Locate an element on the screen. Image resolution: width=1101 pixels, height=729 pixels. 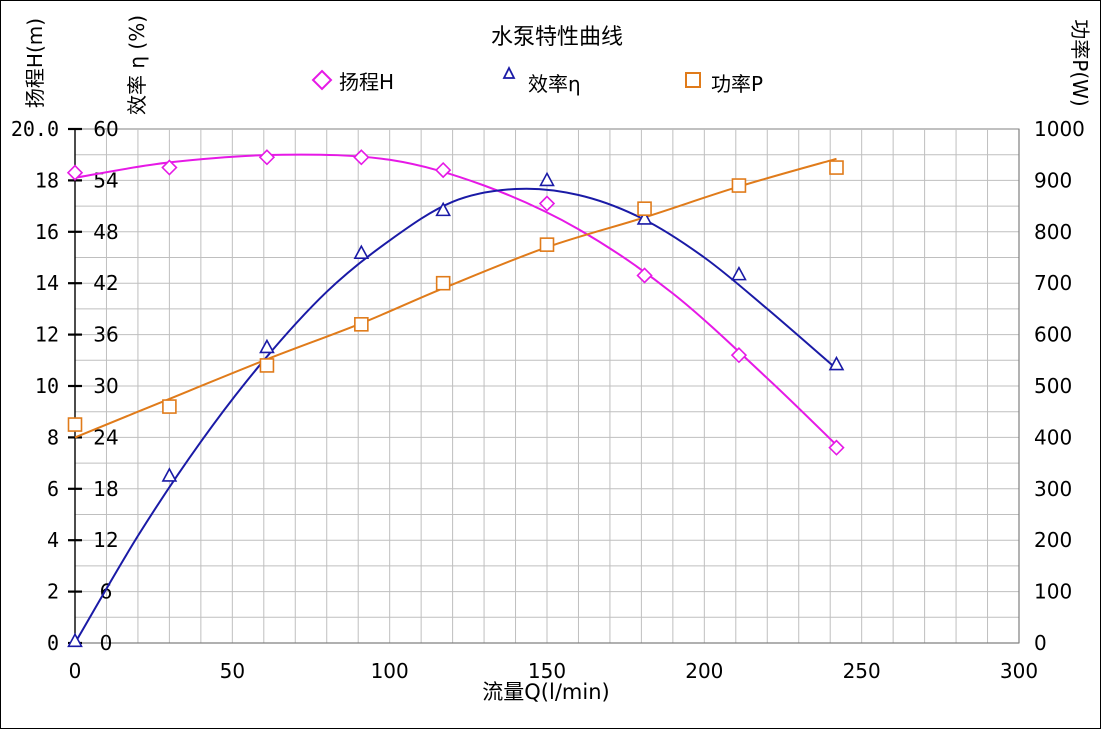
legend-marker-diamond is located at coordinates (322, 80).